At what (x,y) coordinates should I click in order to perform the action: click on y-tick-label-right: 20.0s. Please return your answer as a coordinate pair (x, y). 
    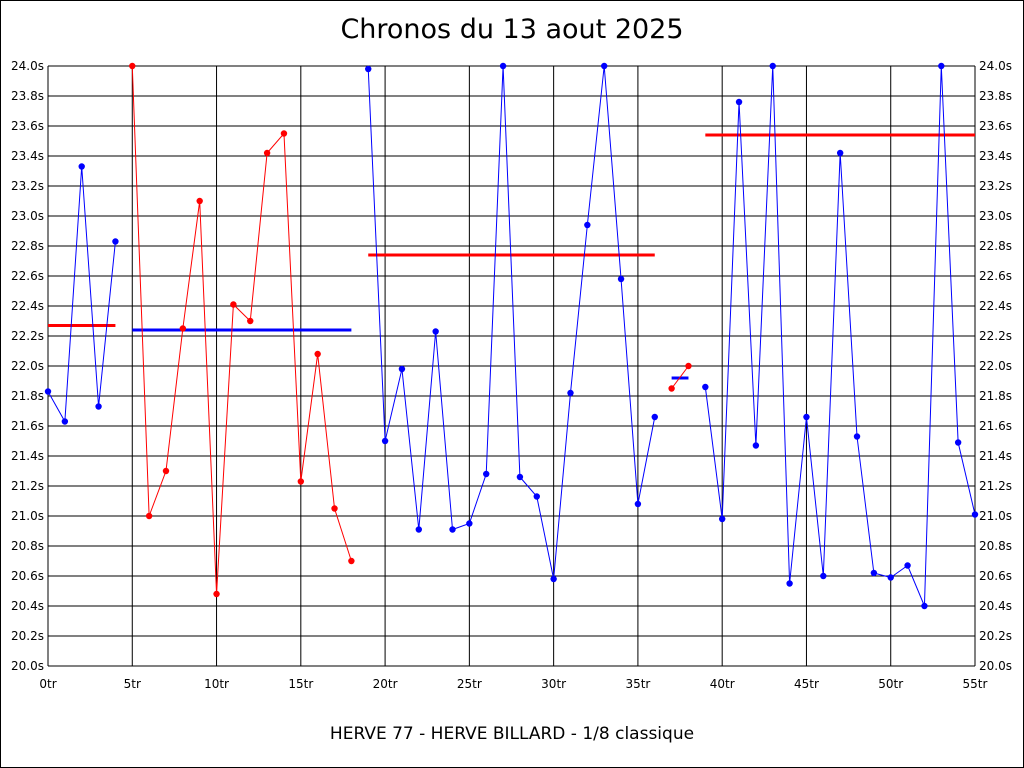
    Looking at the image, I should click on (995, 666).